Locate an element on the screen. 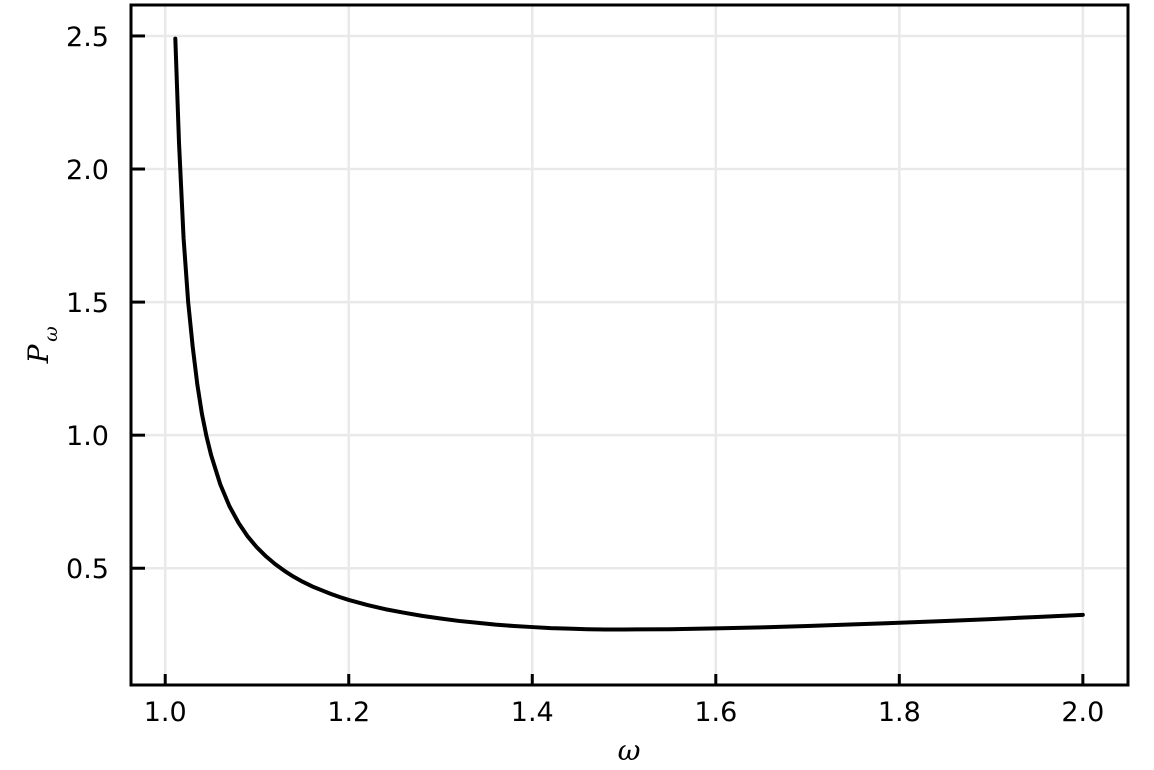 This screenshot has height=770, width=1154. y-tick-labels: 0.5 1.0 1.5 2.0 2.5 is located at coordinates (87, 303).